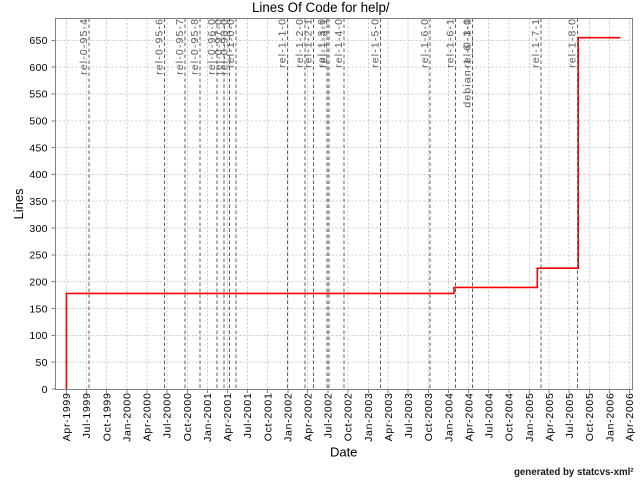 This screenshot has height=480, width=640. What do you see at coordinates (168, 416) in the screenshot?
I see `svg-text: Jul-2000` at bounding box center [168, 416].